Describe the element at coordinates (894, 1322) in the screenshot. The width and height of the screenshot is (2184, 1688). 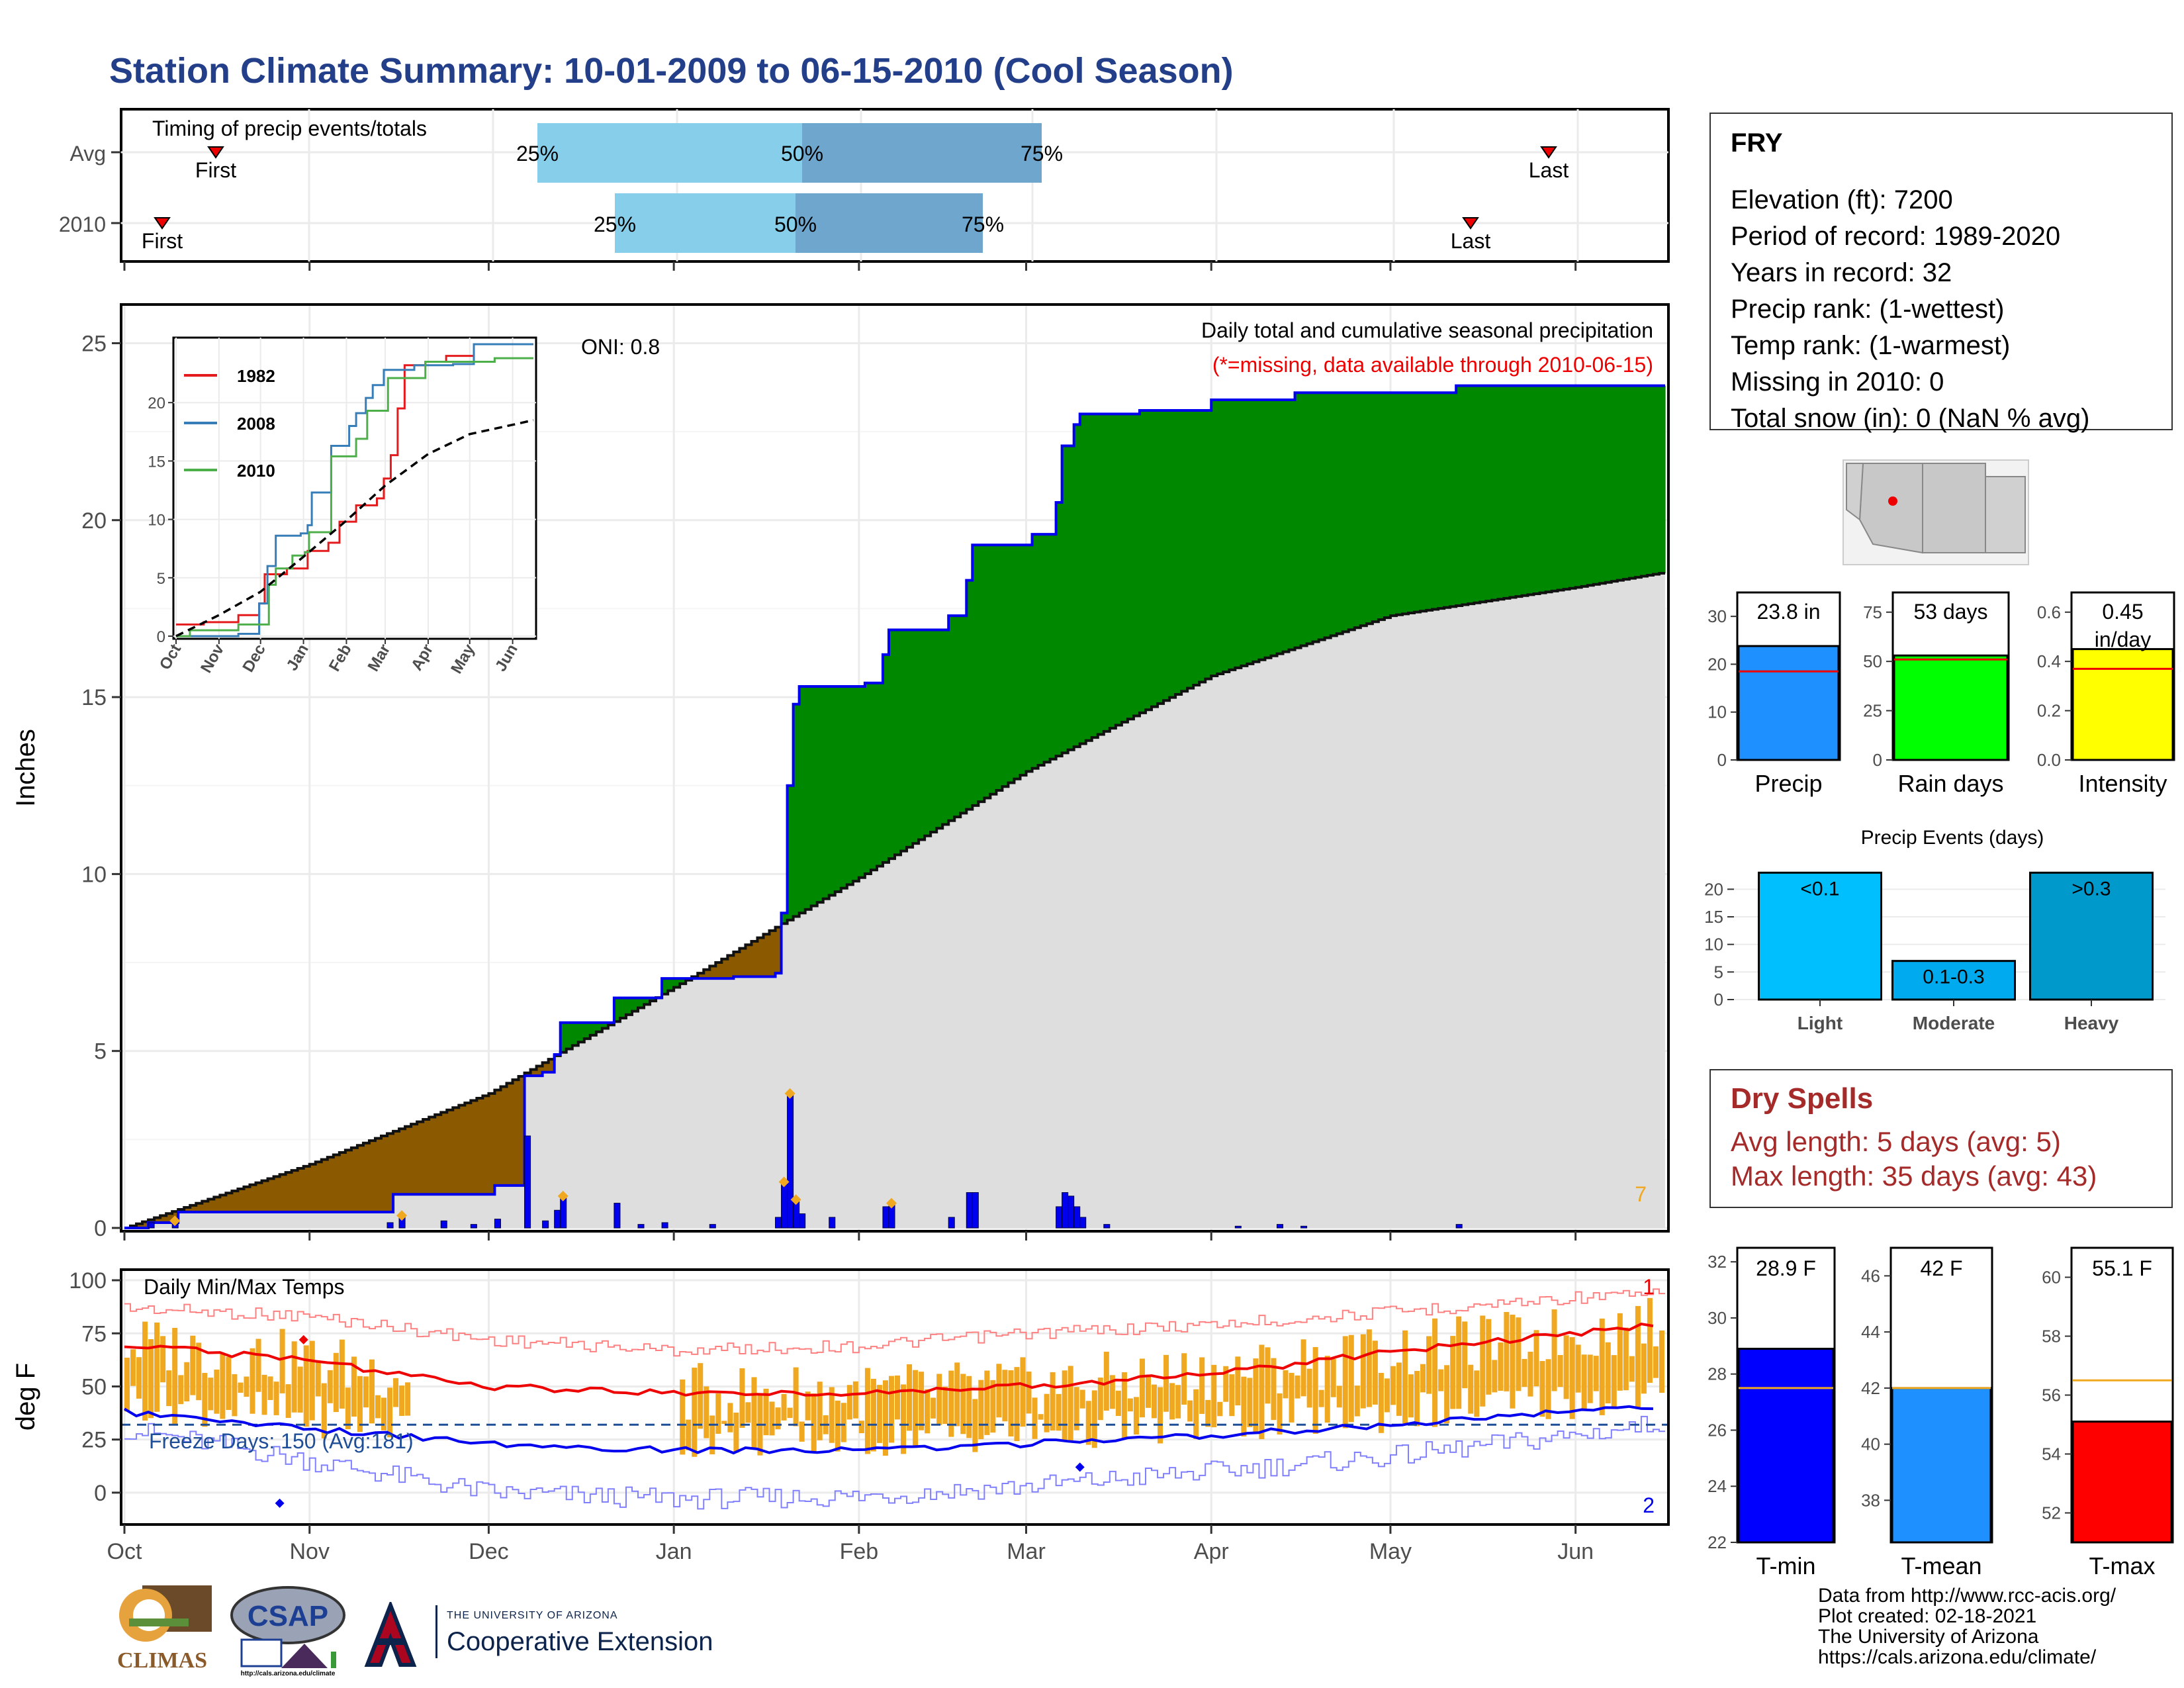
I see `record-max-line` at that location.